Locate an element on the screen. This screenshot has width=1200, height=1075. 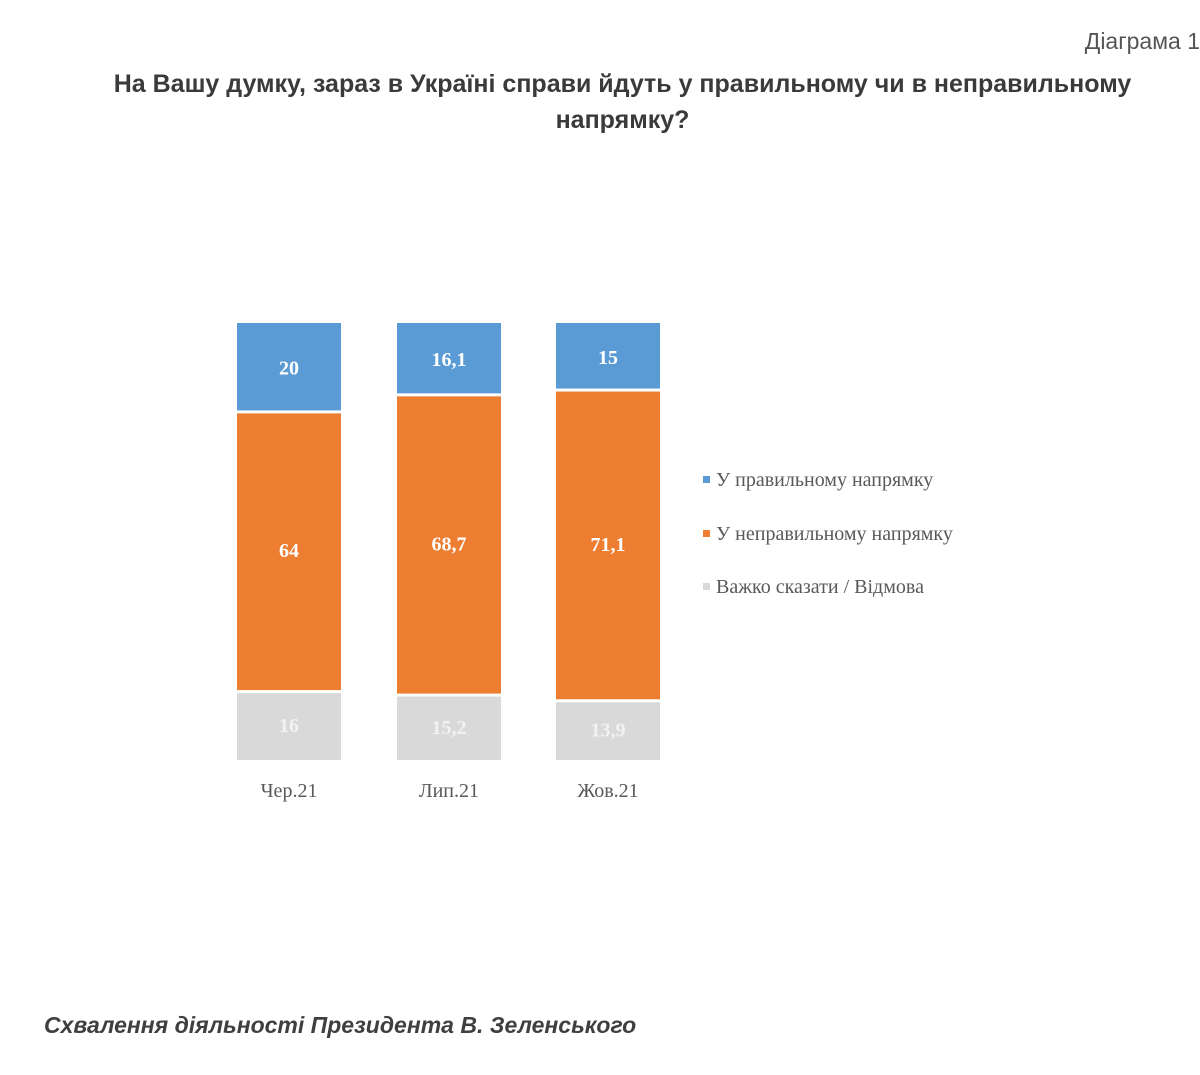
data-label-0-2: 20 is located at coordinates (289, 369).